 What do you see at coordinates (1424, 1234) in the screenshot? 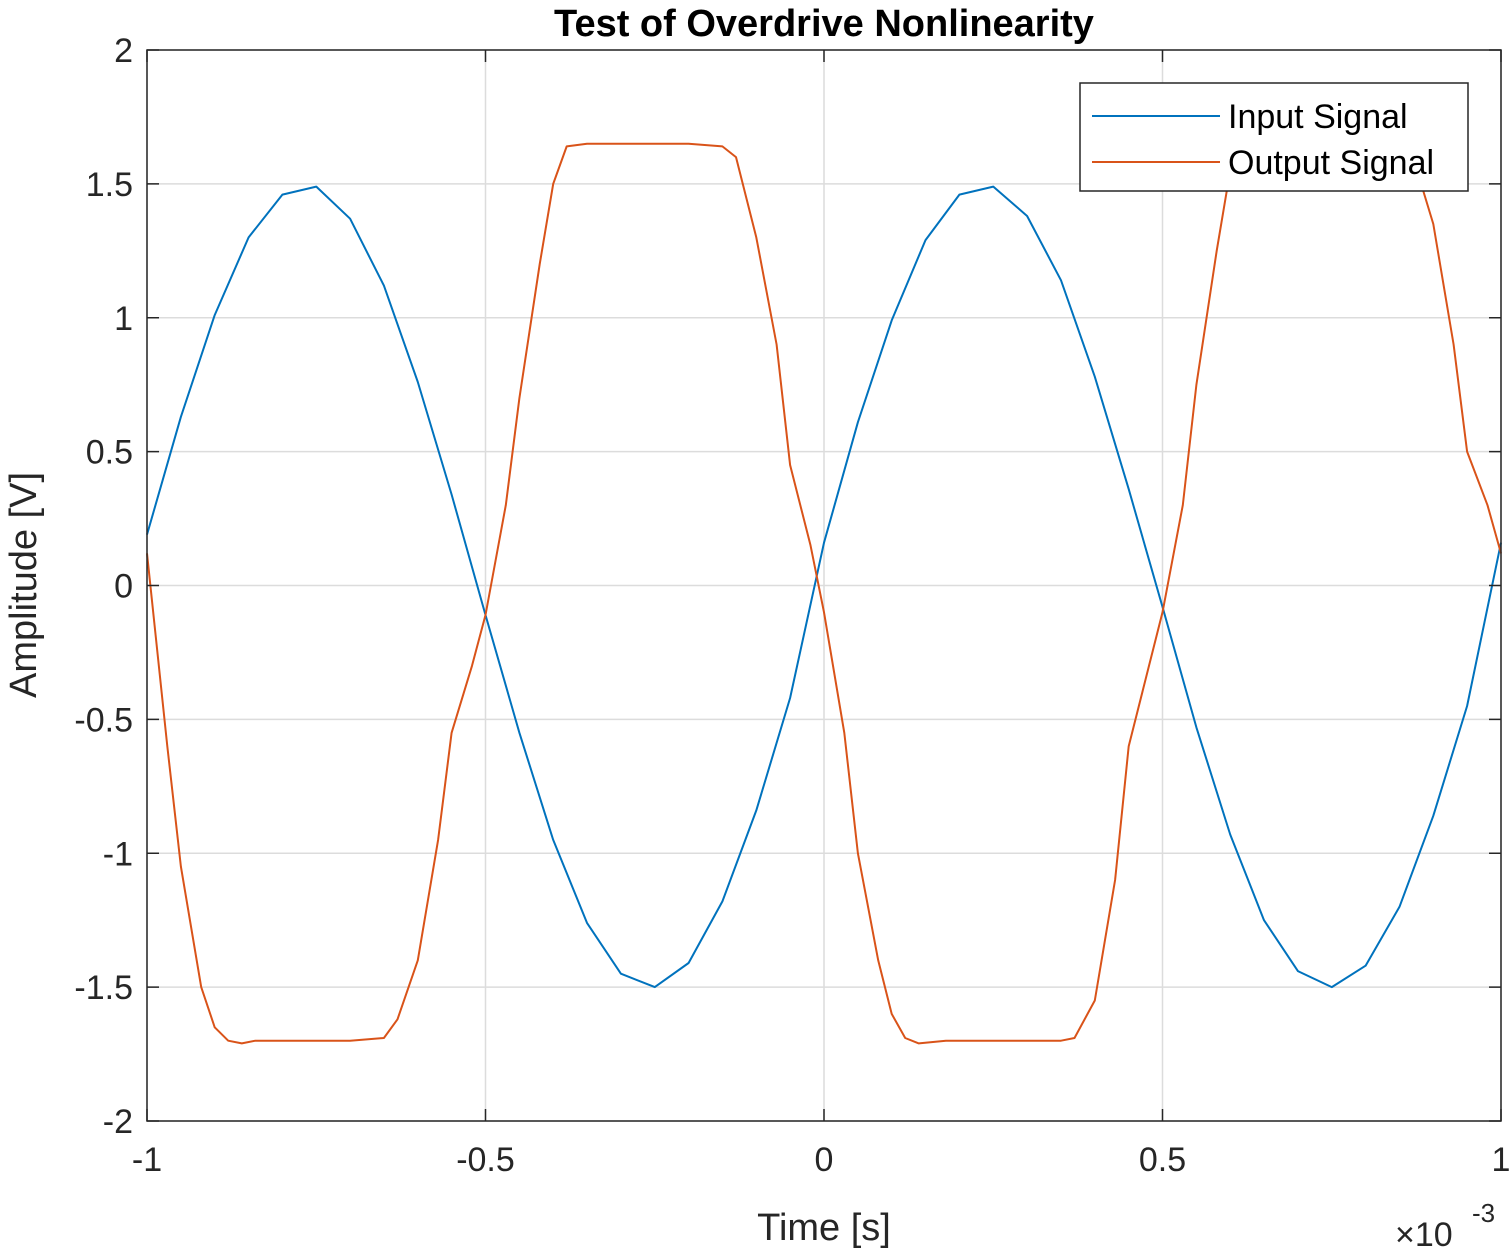
I see `x-exponent-base: ×10` at bounding box center [1424, 1234].